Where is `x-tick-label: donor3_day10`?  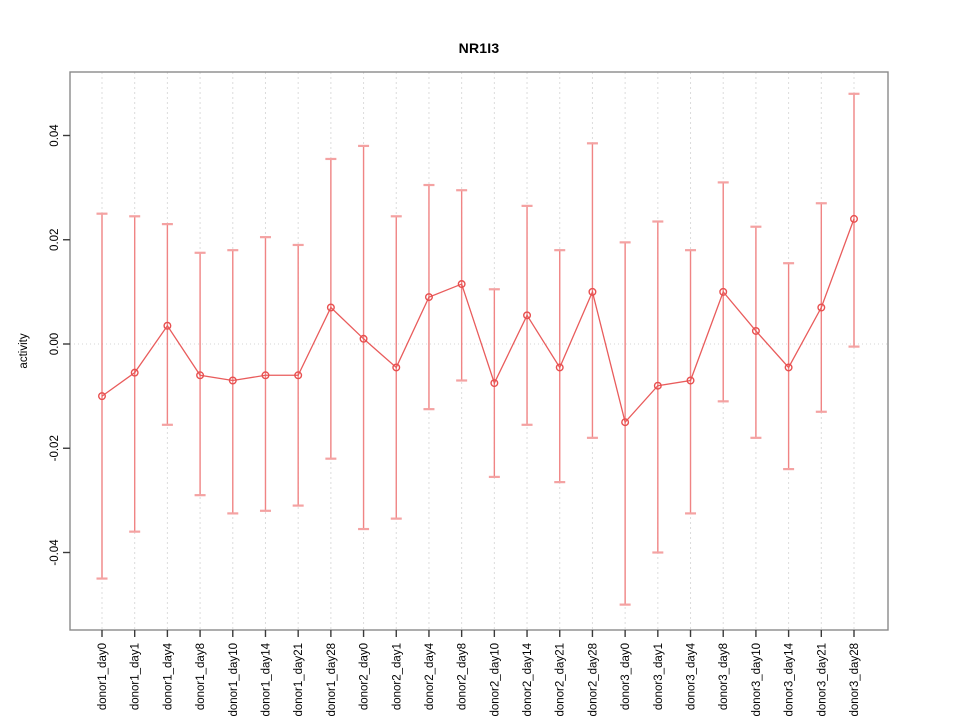
x-tick-label: donor3_day10 is located at coordinates (757, 680).